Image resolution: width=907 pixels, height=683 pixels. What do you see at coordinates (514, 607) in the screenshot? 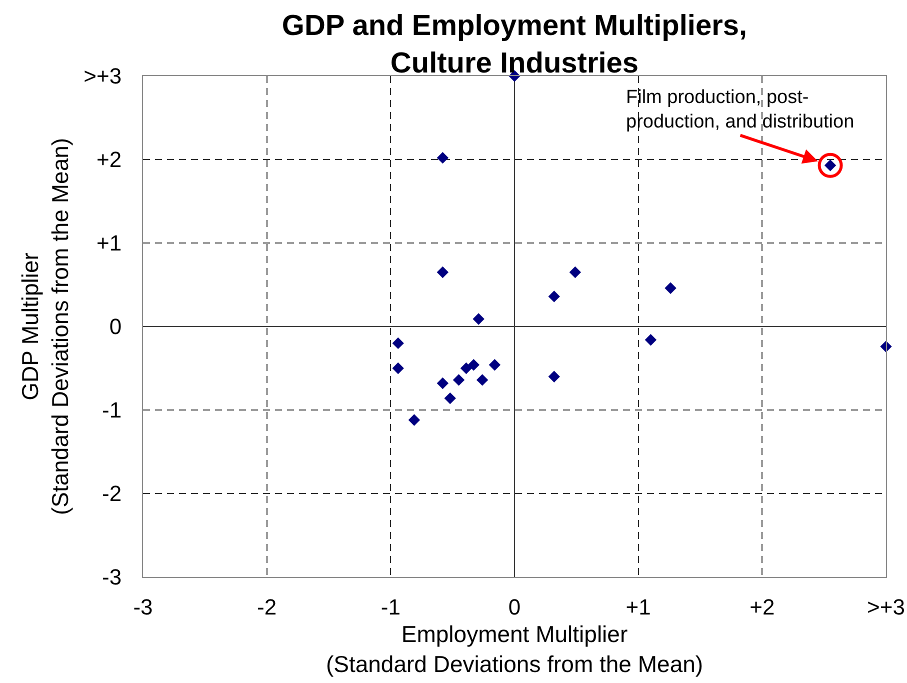
I see `x-tick-label: 0` at bounding box center [514, 607].